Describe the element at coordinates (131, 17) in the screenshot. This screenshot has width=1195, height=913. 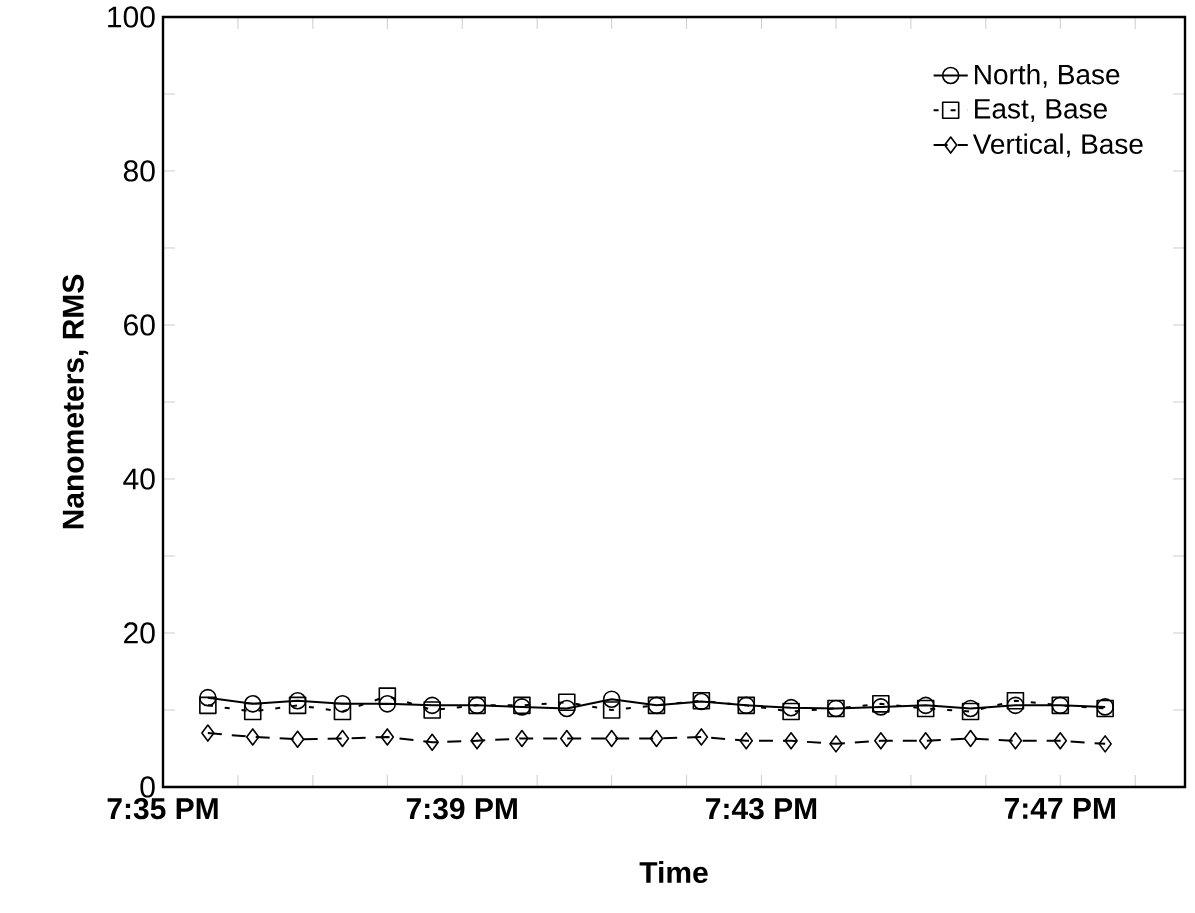
I see `y-tick-label: 100` at that location.